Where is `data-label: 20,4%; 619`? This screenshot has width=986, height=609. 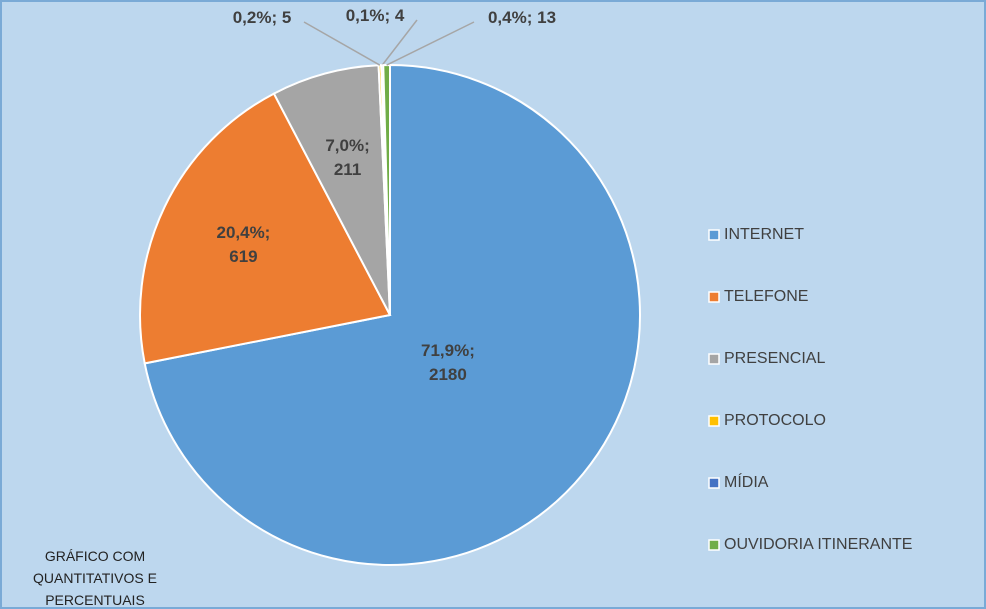
data-label: 20,4%; 619 is located at coordinates (243, 244).